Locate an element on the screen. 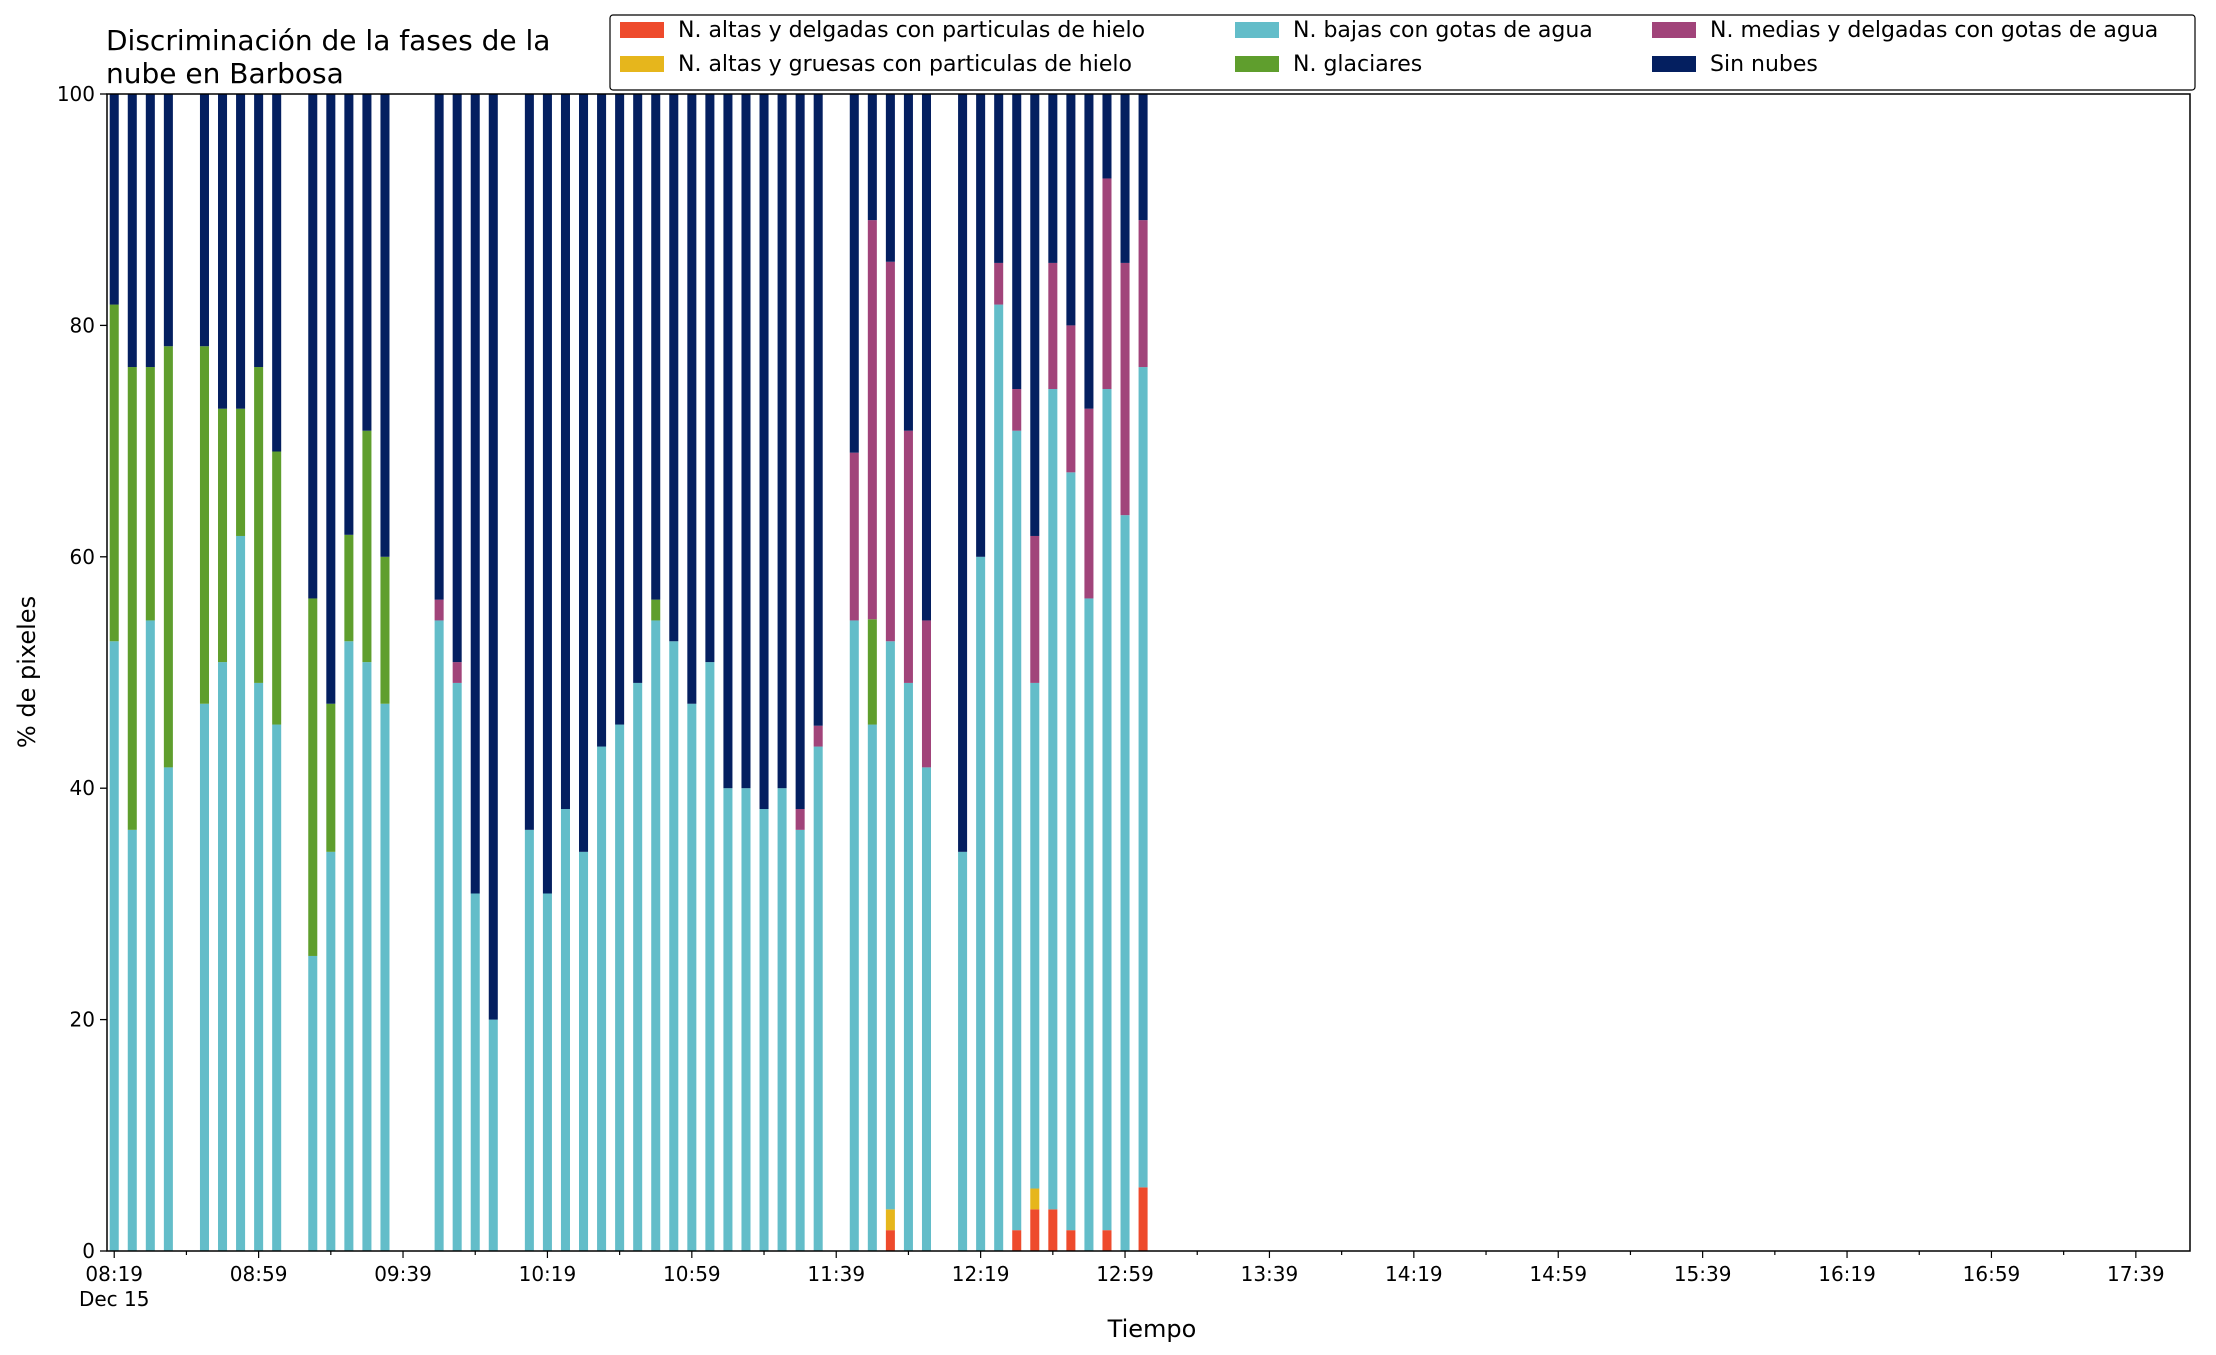 This screenshot has width=2216, height=1355. x-tick-label: 13:39 is located at coordinates (1270, 1274).